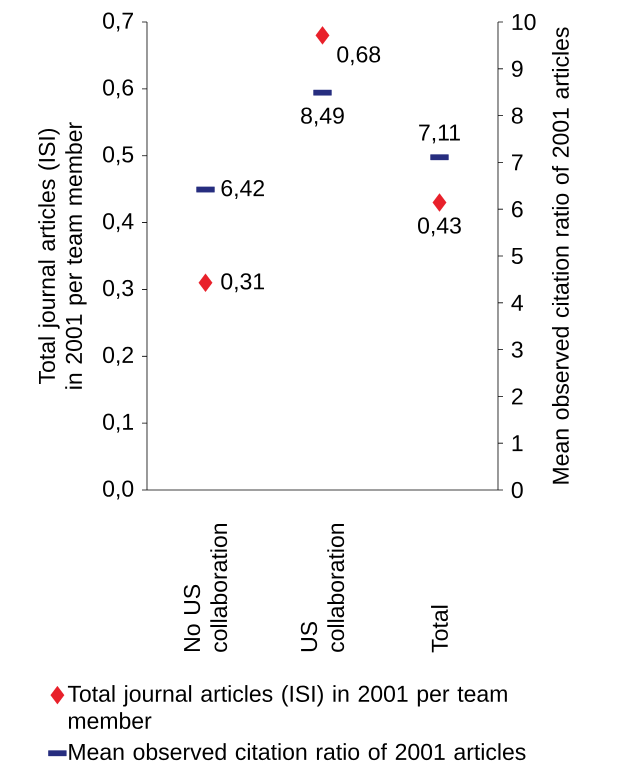 The image size is (620, 782). What do you see at coordinates (517, 68) in the screenshot?
I see `y2-tick-label: 9` at bounding box center [517, 68].